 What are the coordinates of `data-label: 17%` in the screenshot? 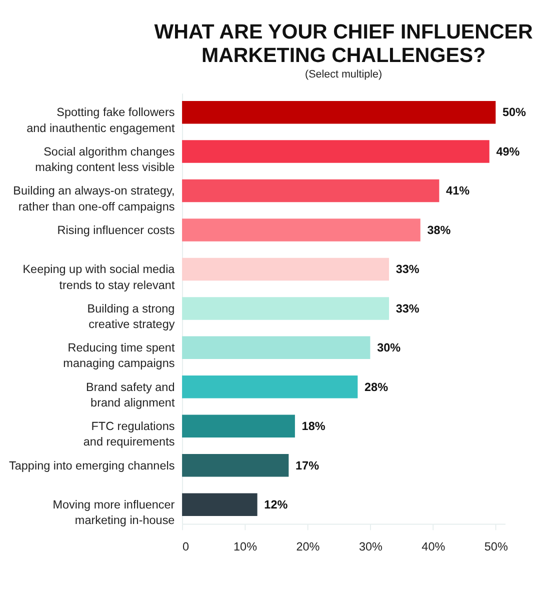 It's located at (308, 465).